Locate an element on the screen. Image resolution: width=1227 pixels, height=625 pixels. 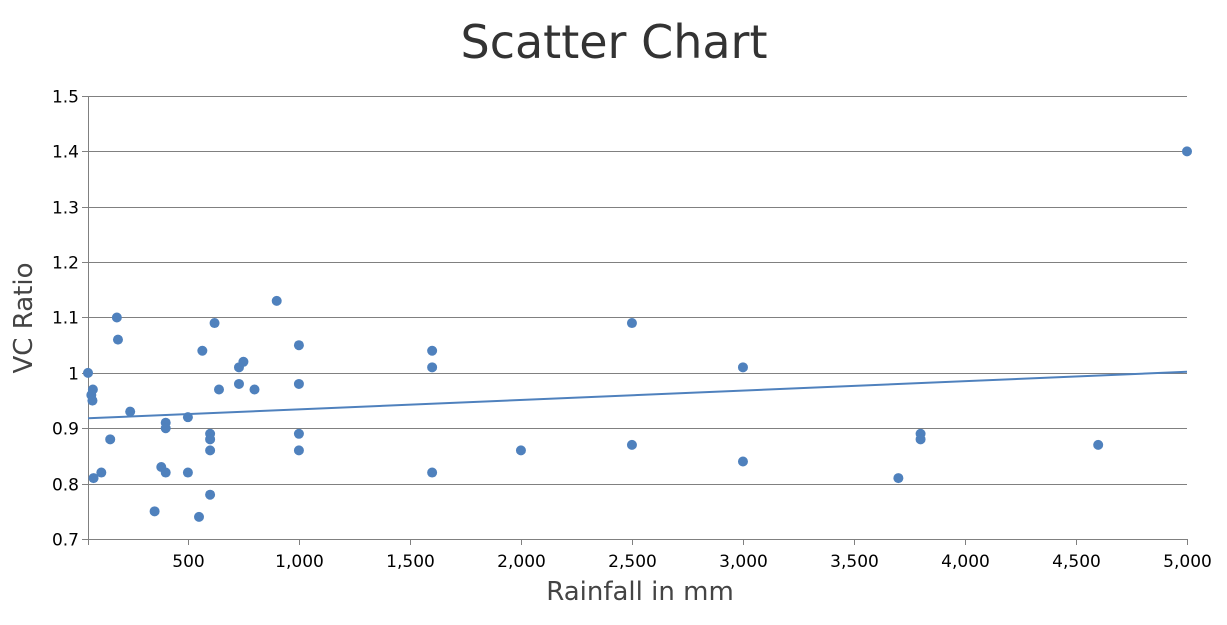
x-axis-title: Rainfall in mm is located at coordinates (640, 592).